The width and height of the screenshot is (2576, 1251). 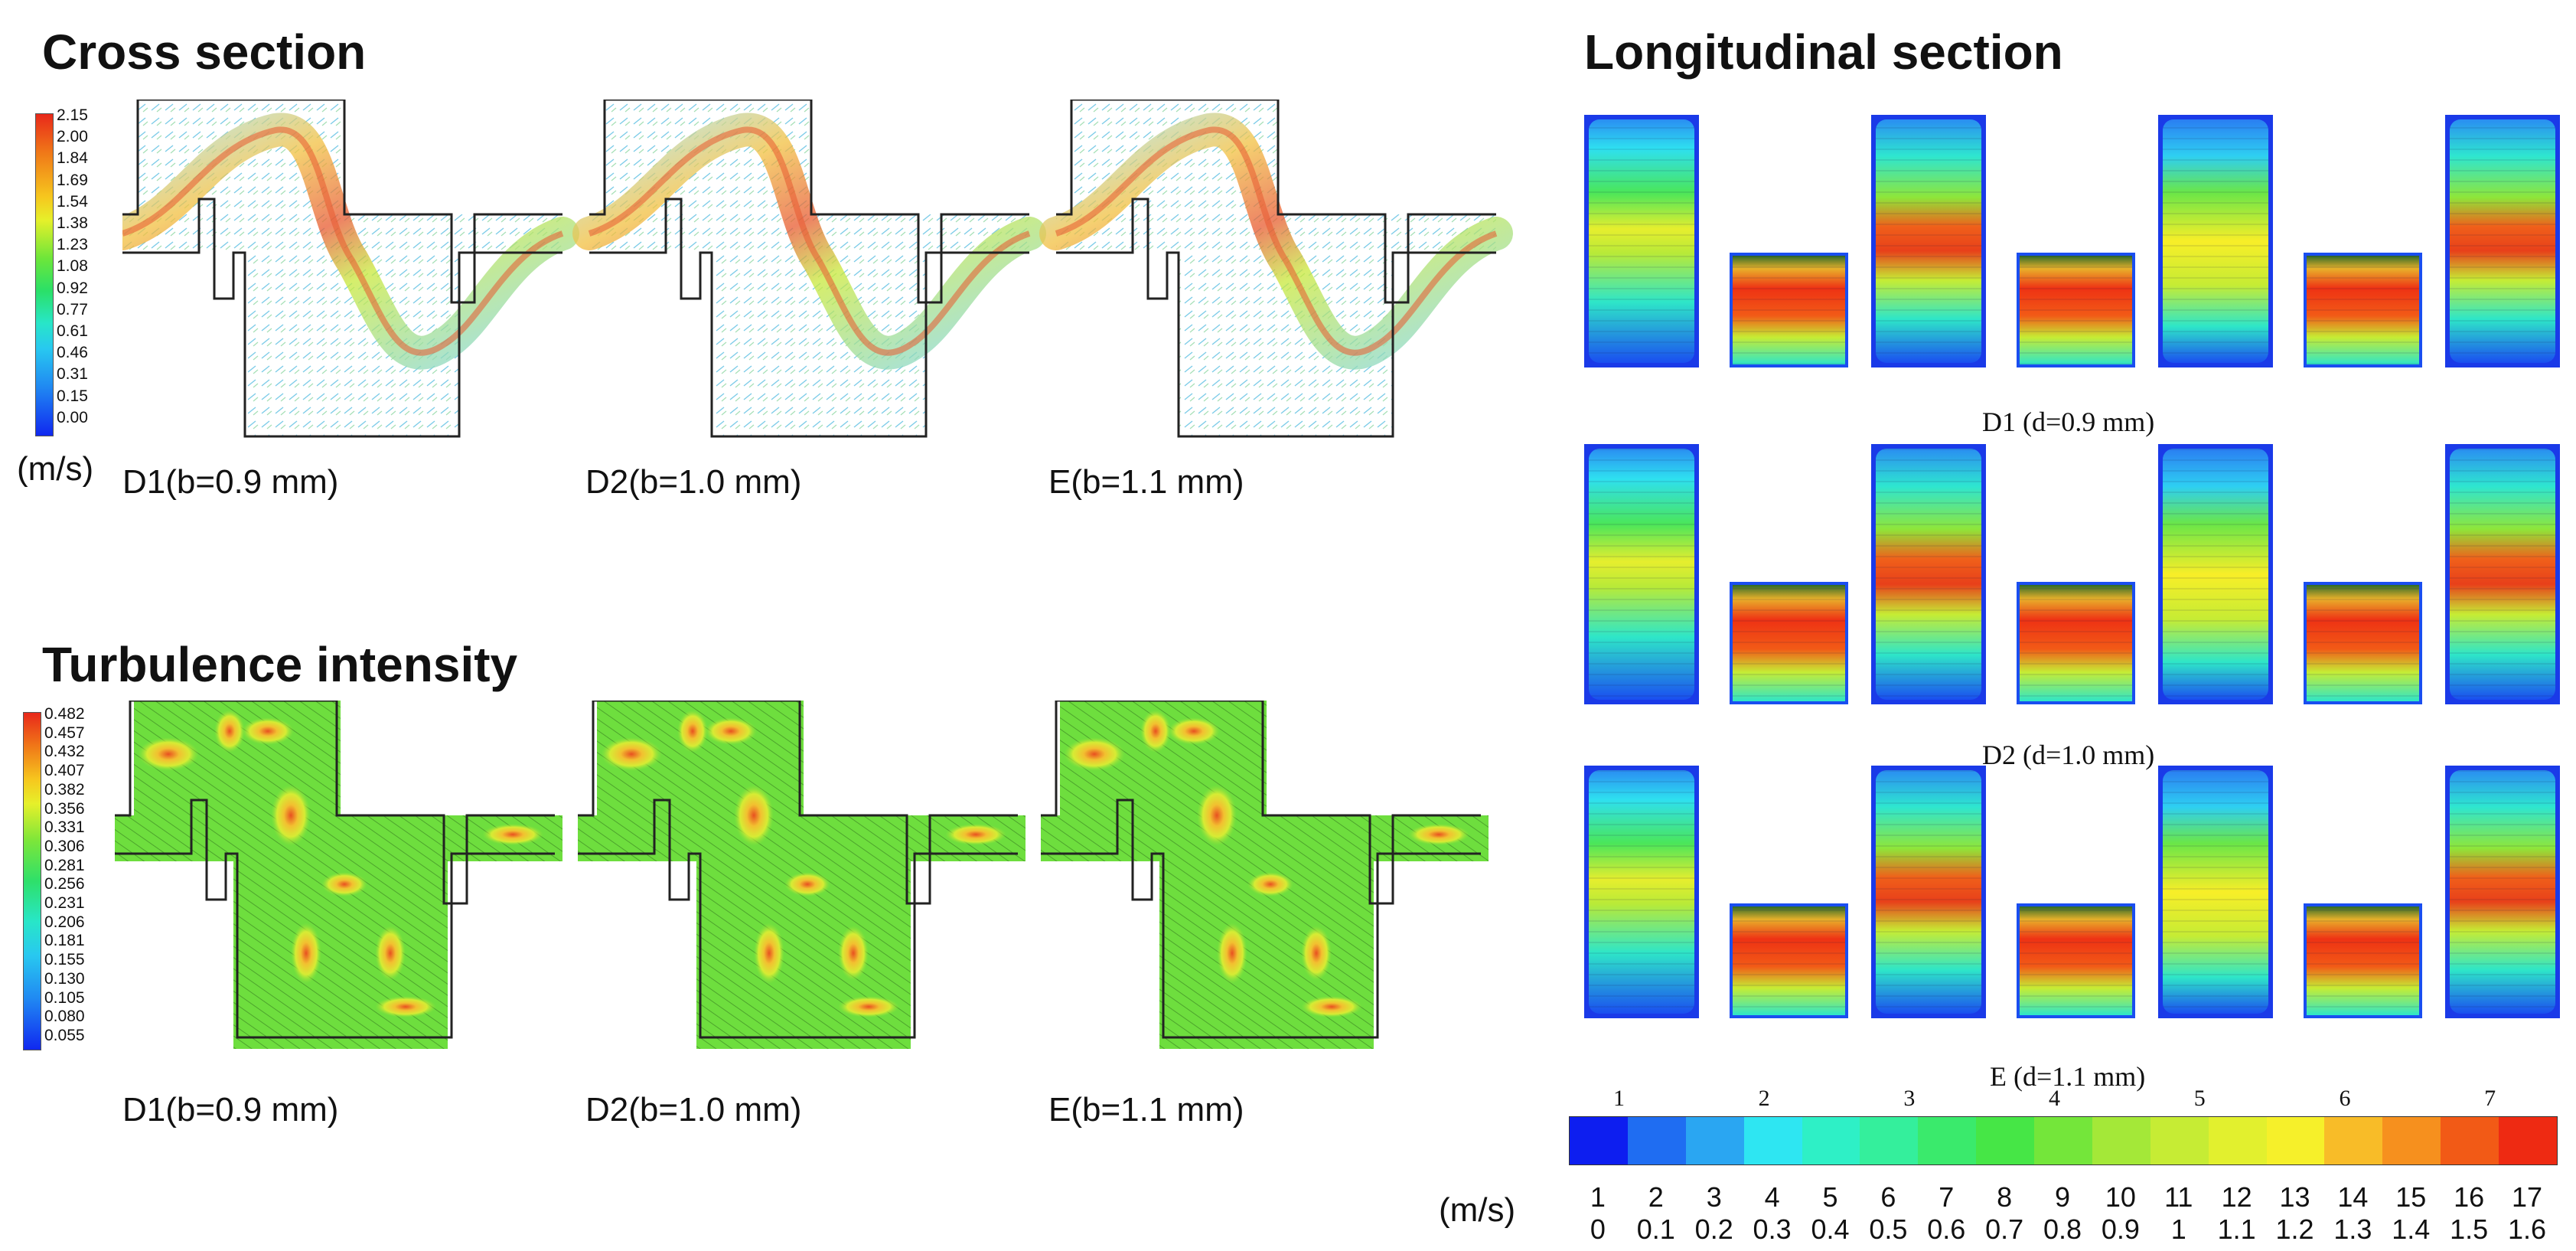 What do you see at coordinates (64, 732) in the screenshot?
I see `turbulence-legend-tick: 0.457` at bounding box center [64, 732].